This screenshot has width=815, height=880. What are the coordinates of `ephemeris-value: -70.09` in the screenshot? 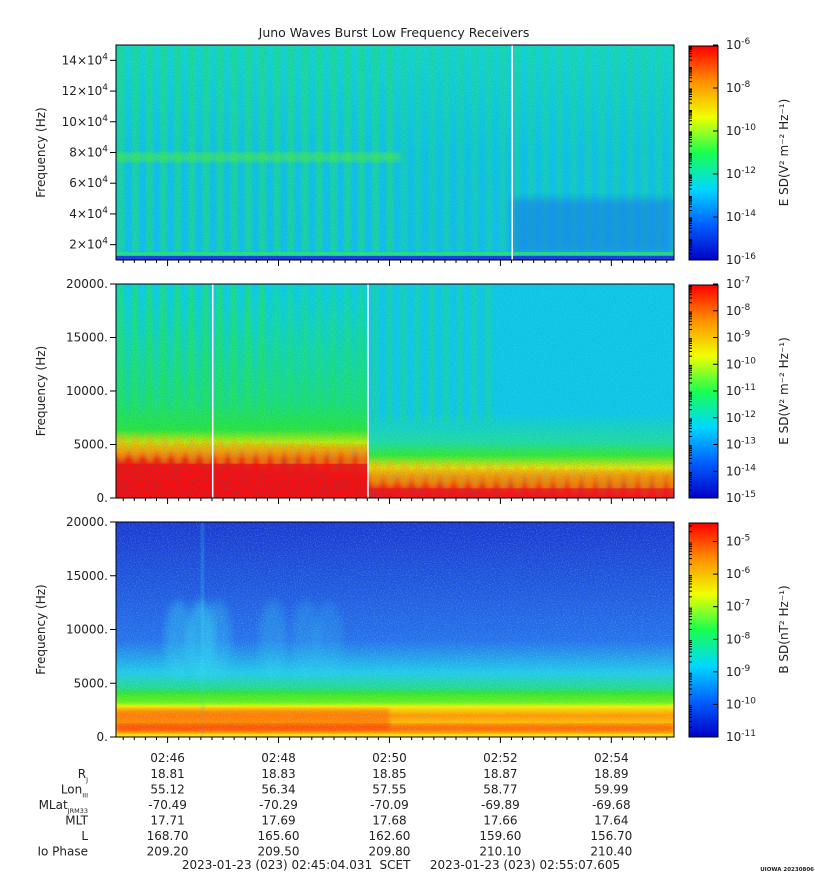 It's located at (389, 805).